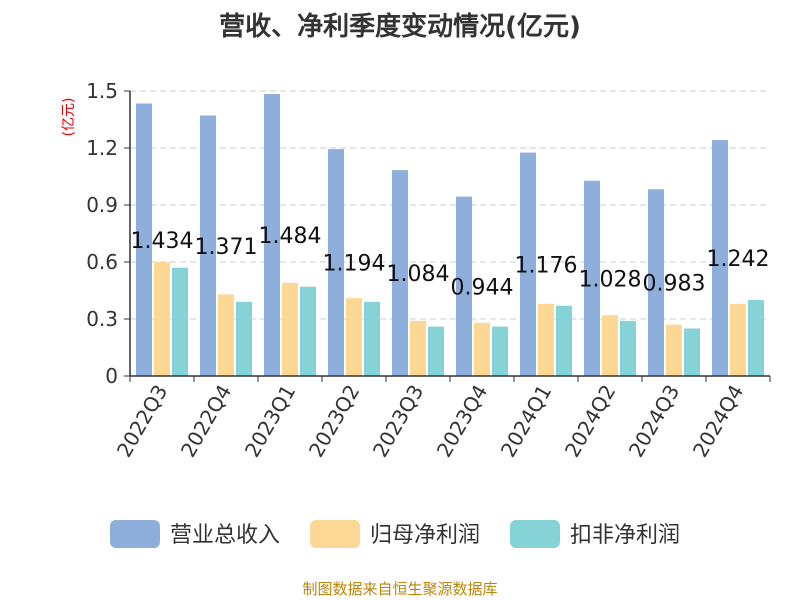  Describe the element at coordinates (225, 535) in the screenshot. I see `legend-label: 营业总收入` at that location.